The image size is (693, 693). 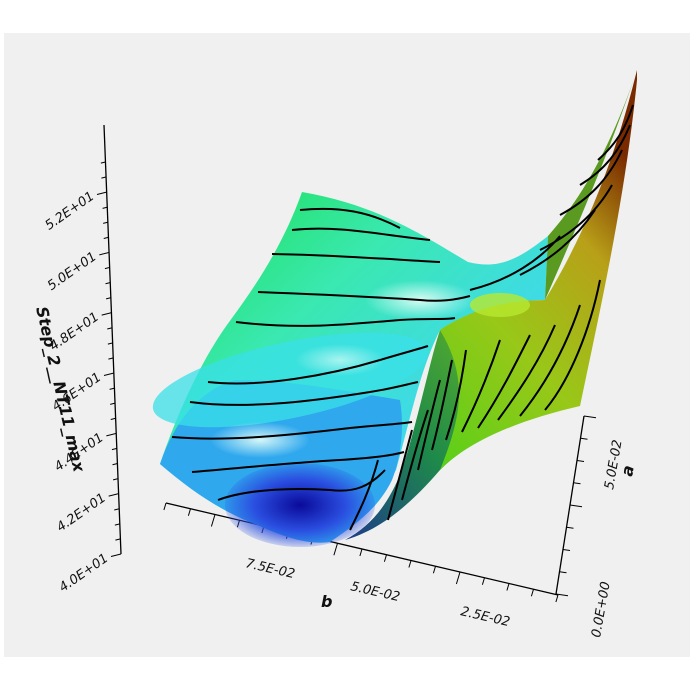 I want to click on x-axis-title: b, so click(x=326, y=601).